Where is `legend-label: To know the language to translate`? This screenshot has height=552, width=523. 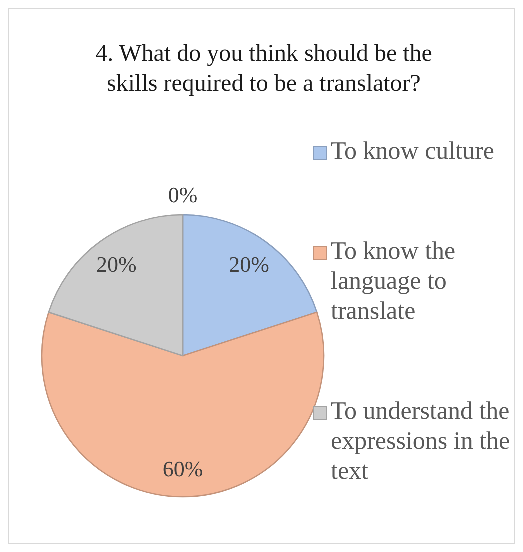 legend-label: To know the language to translate is located at coordinates (394, 282).